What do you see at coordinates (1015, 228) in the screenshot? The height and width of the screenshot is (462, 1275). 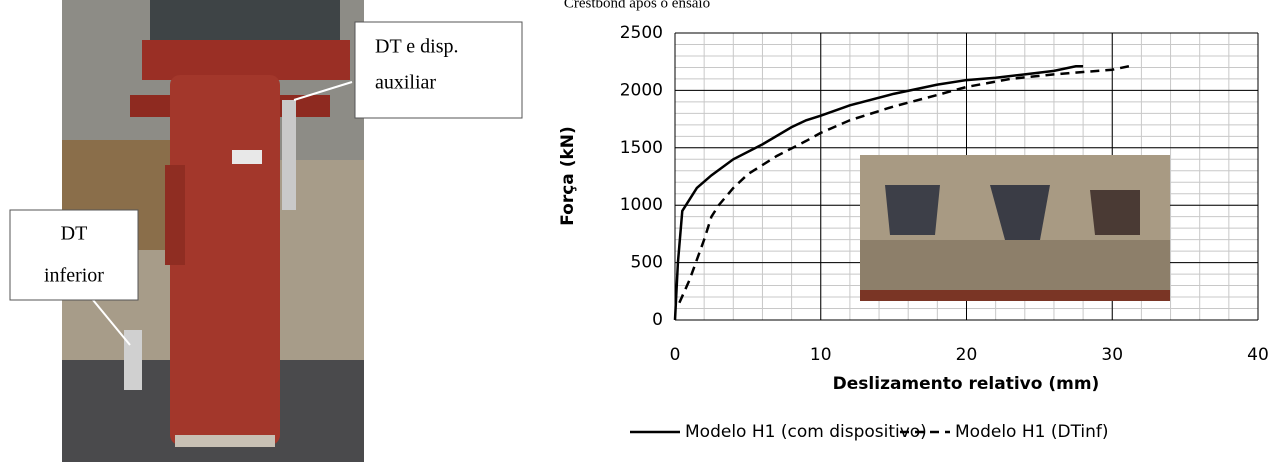 I see `inset-photo` at bounding box center [1015, 228].